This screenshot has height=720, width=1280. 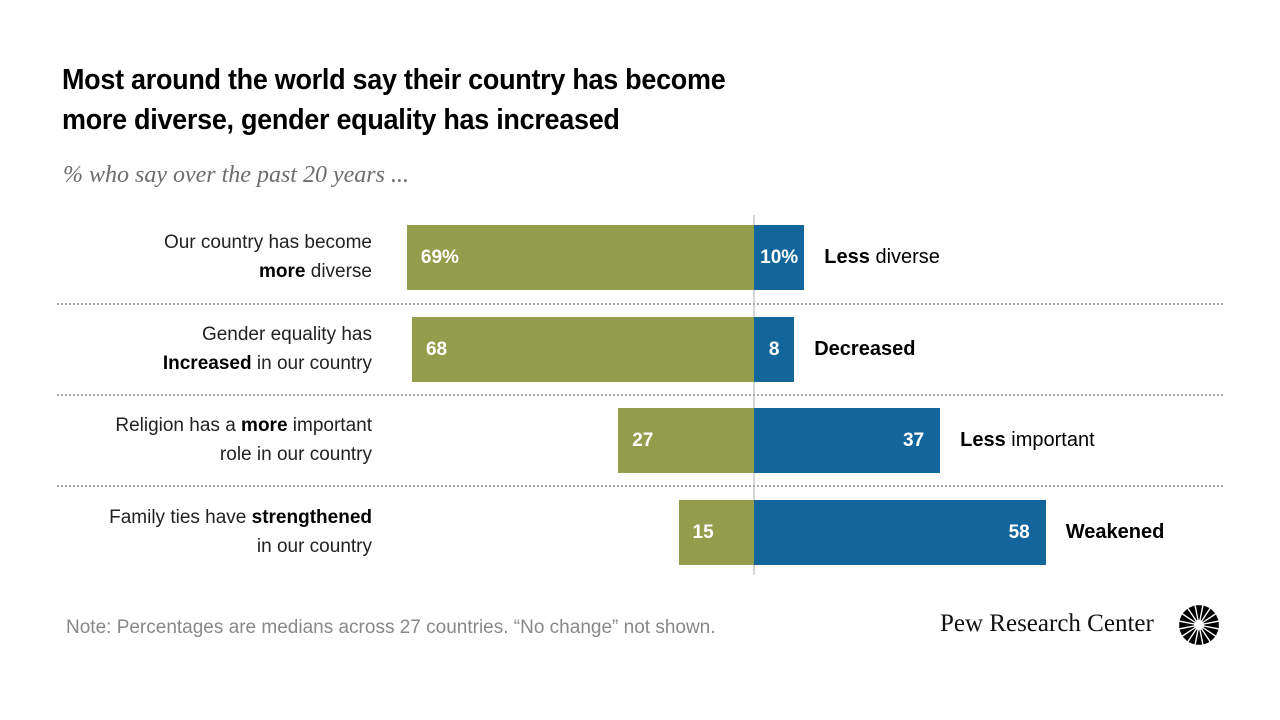 I want to click on row-label-line2: more diverse, so click(x=202, y=271).